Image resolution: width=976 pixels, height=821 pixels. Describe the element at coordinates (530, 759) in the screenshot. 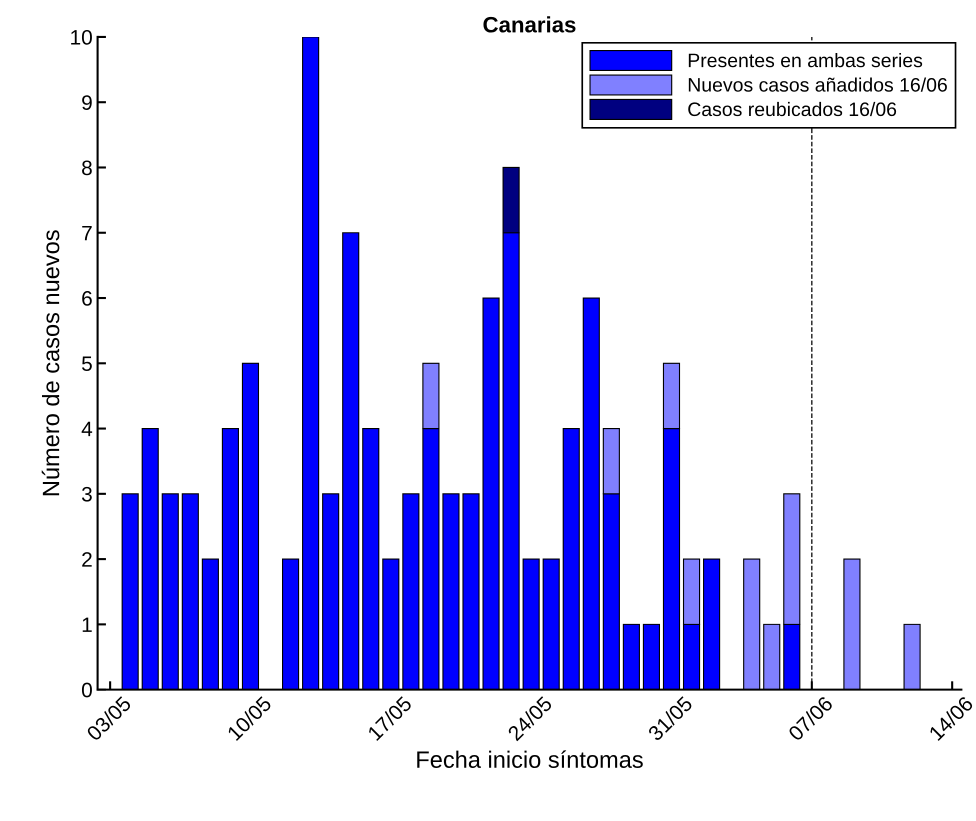

I see `x-axis-title: Fecha inicio síntomas` at that location.